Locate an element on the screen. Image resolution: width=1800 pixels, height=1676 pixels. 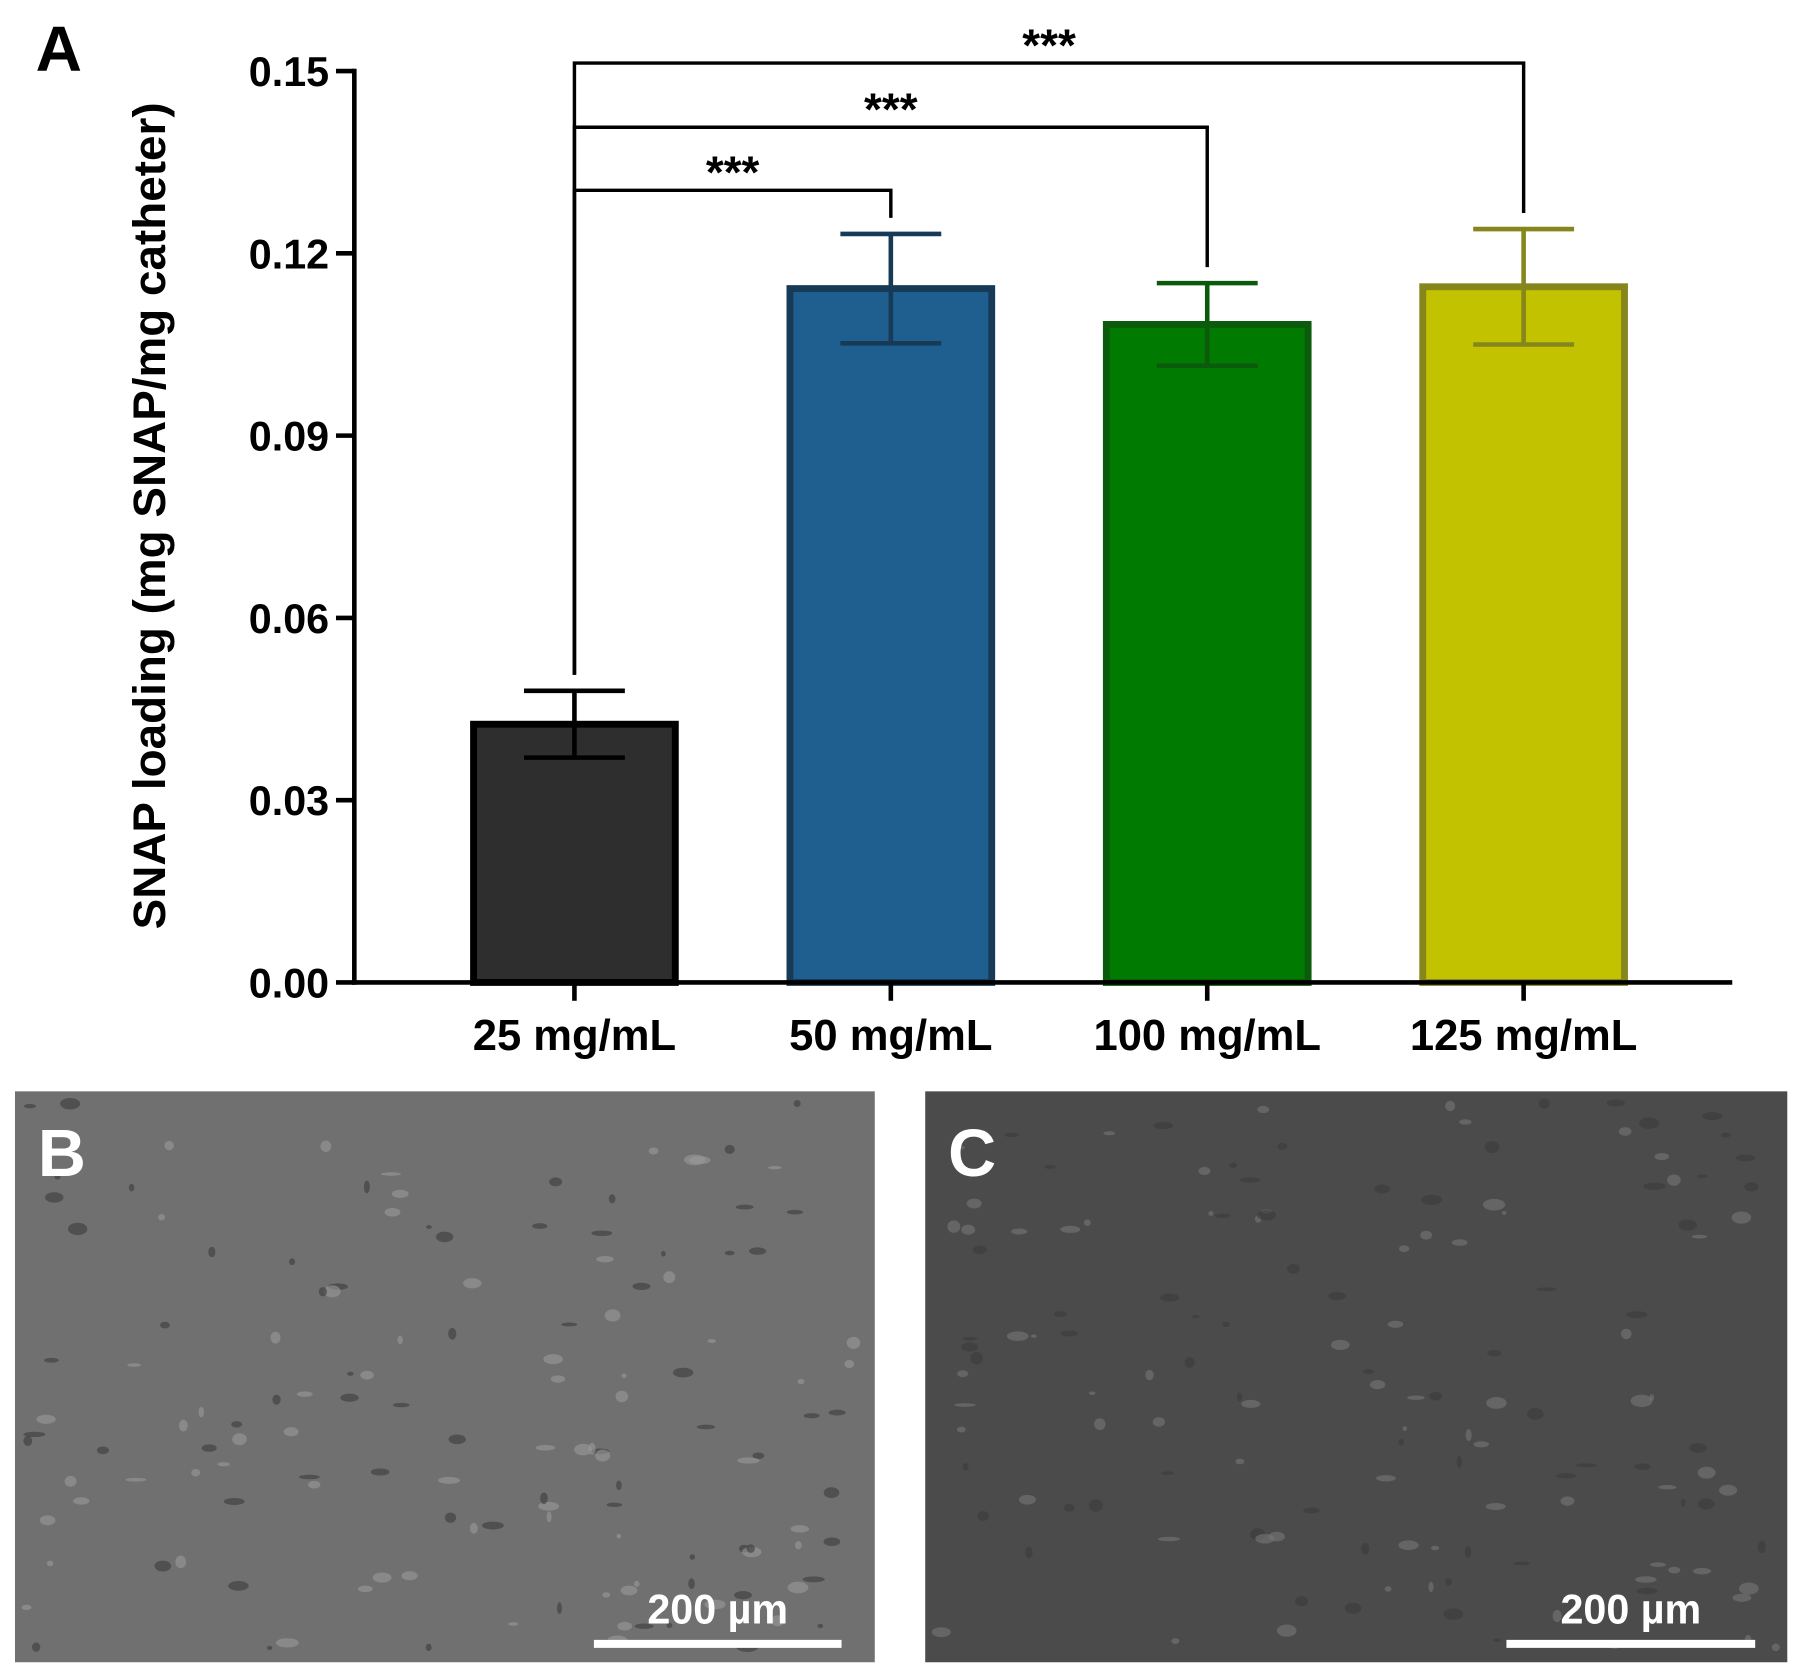
scale-bar-label: 200 µm is located at coordinates (1630, 1609).